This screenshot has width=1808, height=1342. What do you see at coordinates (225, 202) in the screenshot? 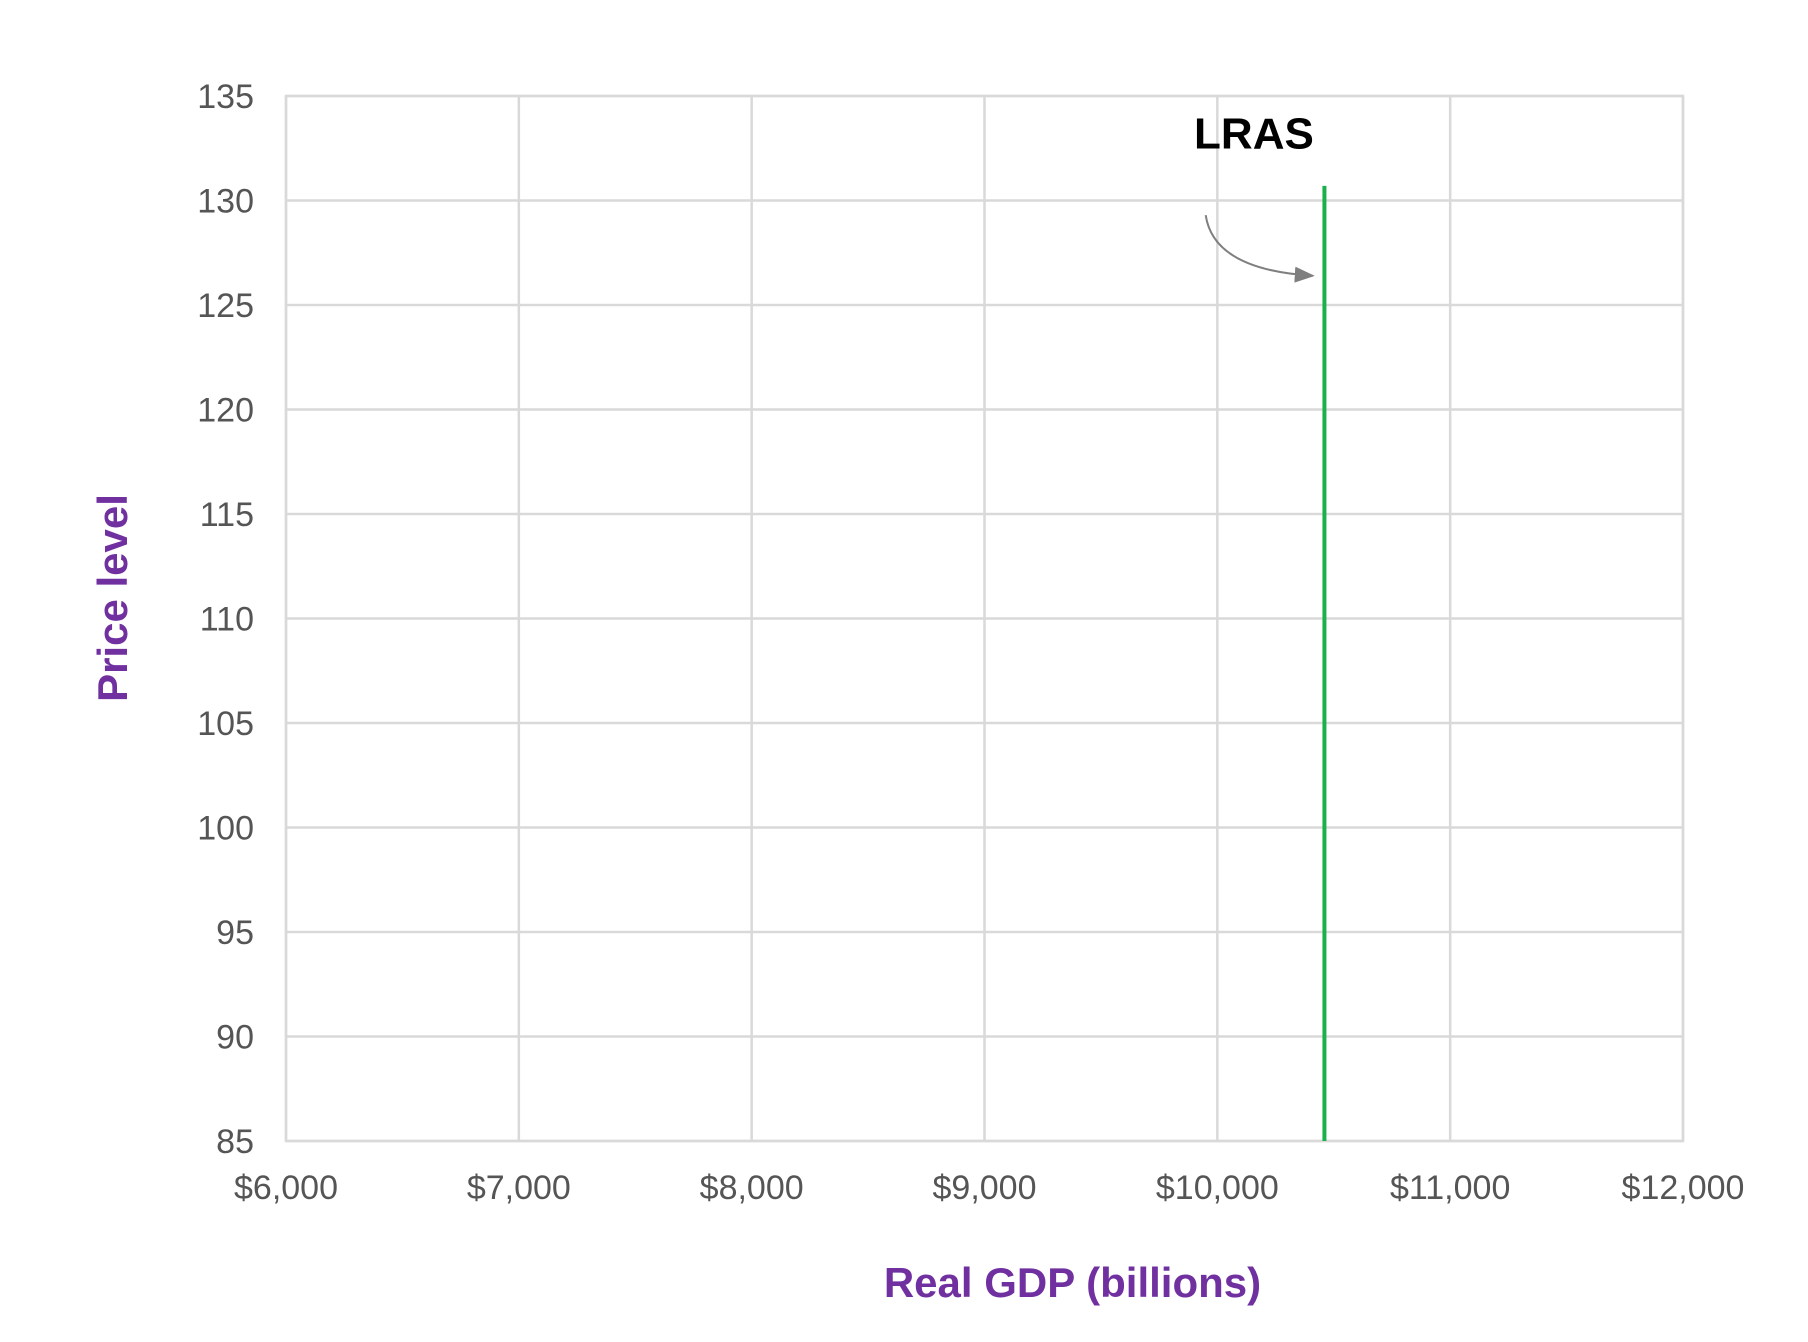
I see `y-tick-label: 130` at bounding box center [225, 202].